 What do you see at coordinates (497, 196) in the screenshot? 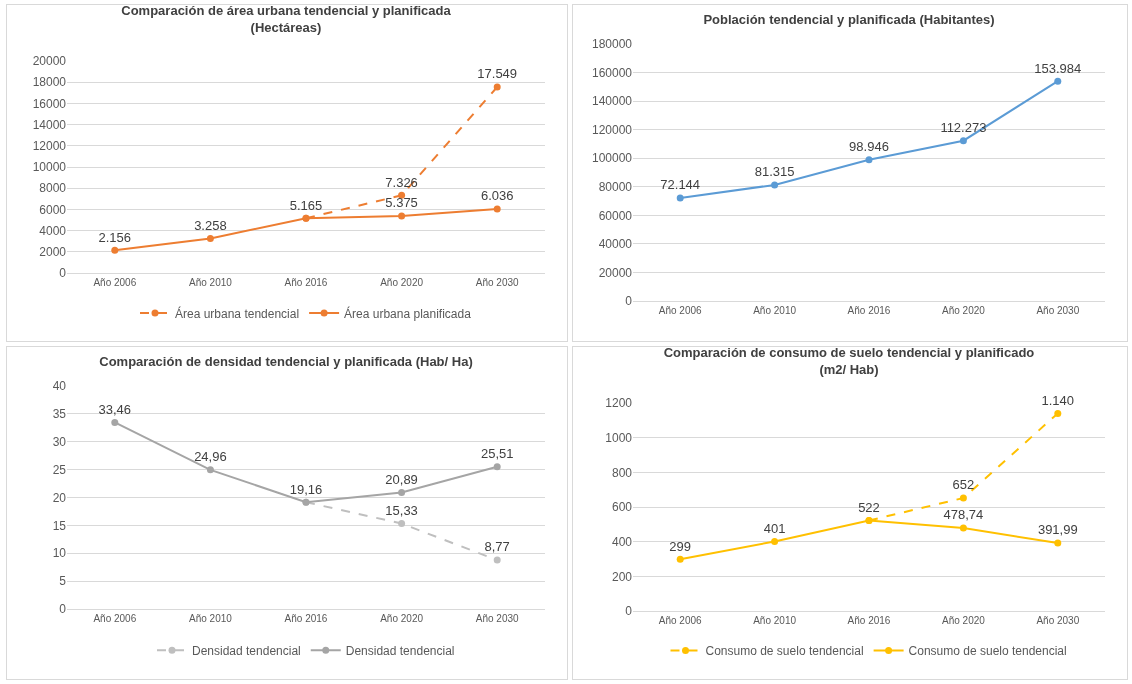
I see `data-label: 6.036` at bounding box center [497, 196].